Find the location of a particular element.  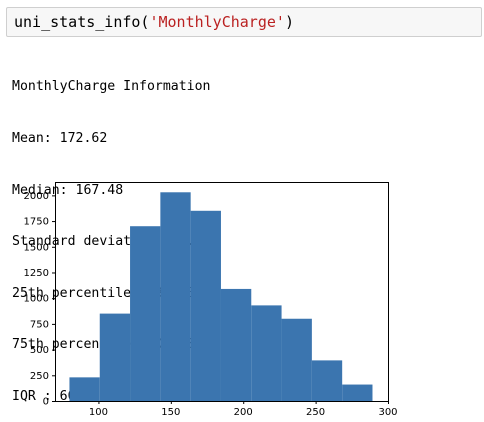

output-line-median: Median: 167.48 is located at coordinates (68, 190).